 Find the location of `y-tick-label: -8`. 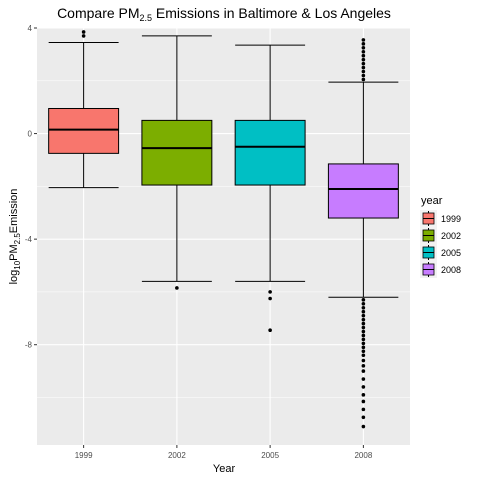

y-tick-label: -8 is located at coordinates (29, 345).